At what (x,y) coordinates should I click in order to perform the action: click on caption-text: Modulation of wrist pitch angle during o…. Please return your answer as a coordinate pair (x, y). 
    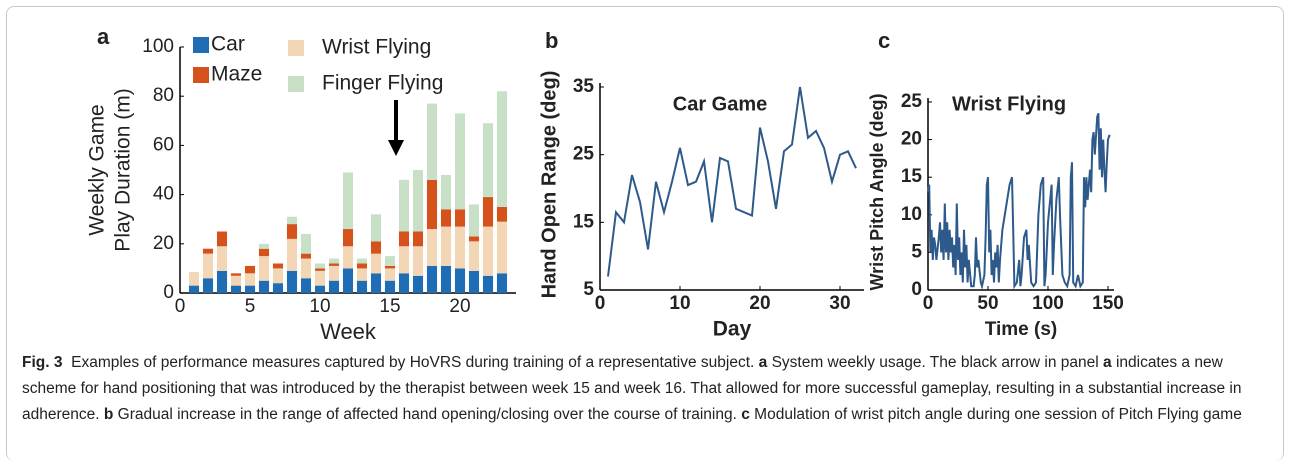
    Looking at the image, I should click on (998, 414).